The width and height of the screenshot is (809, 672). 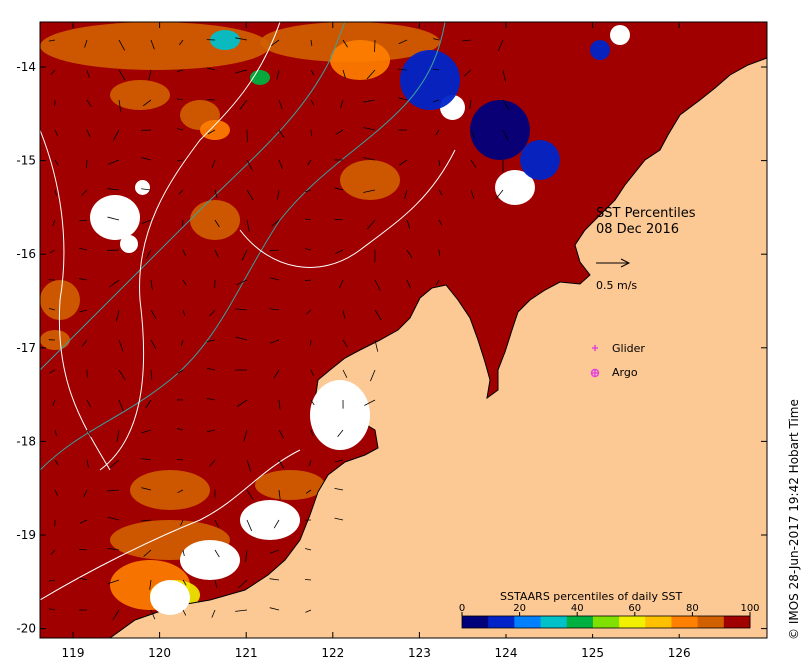 What do you see at coordinates (577, 608) in the screenshot?
I see `colorbar-tick-label: 40` at bounding box center [577, 608].